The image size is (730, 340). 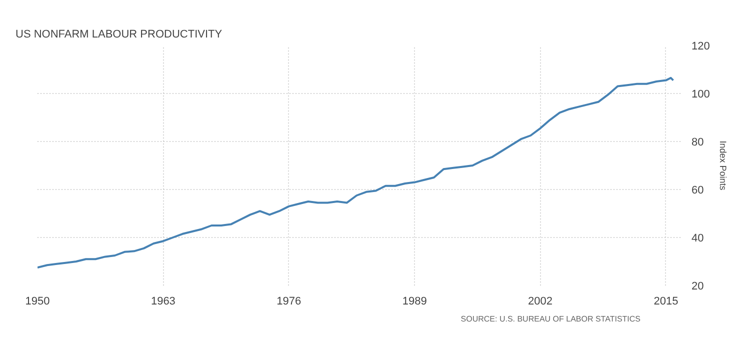 I want to click on chart-title: US NONFARM LABOUR PRODUCTIVITY, so click(x=119, y=34).